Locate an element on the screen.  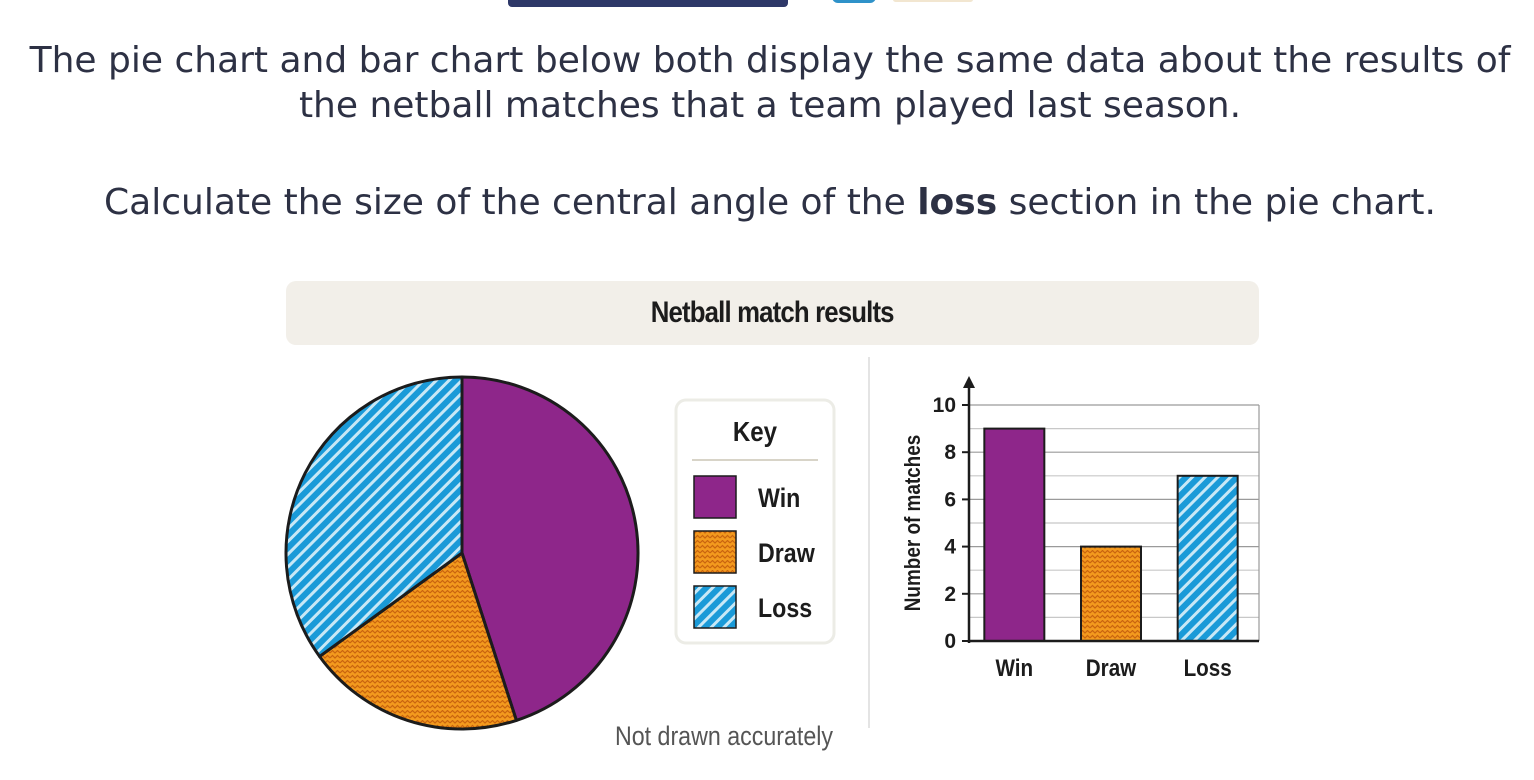
figure-title-bar: Netball match results is located at coordinates (772, 313).